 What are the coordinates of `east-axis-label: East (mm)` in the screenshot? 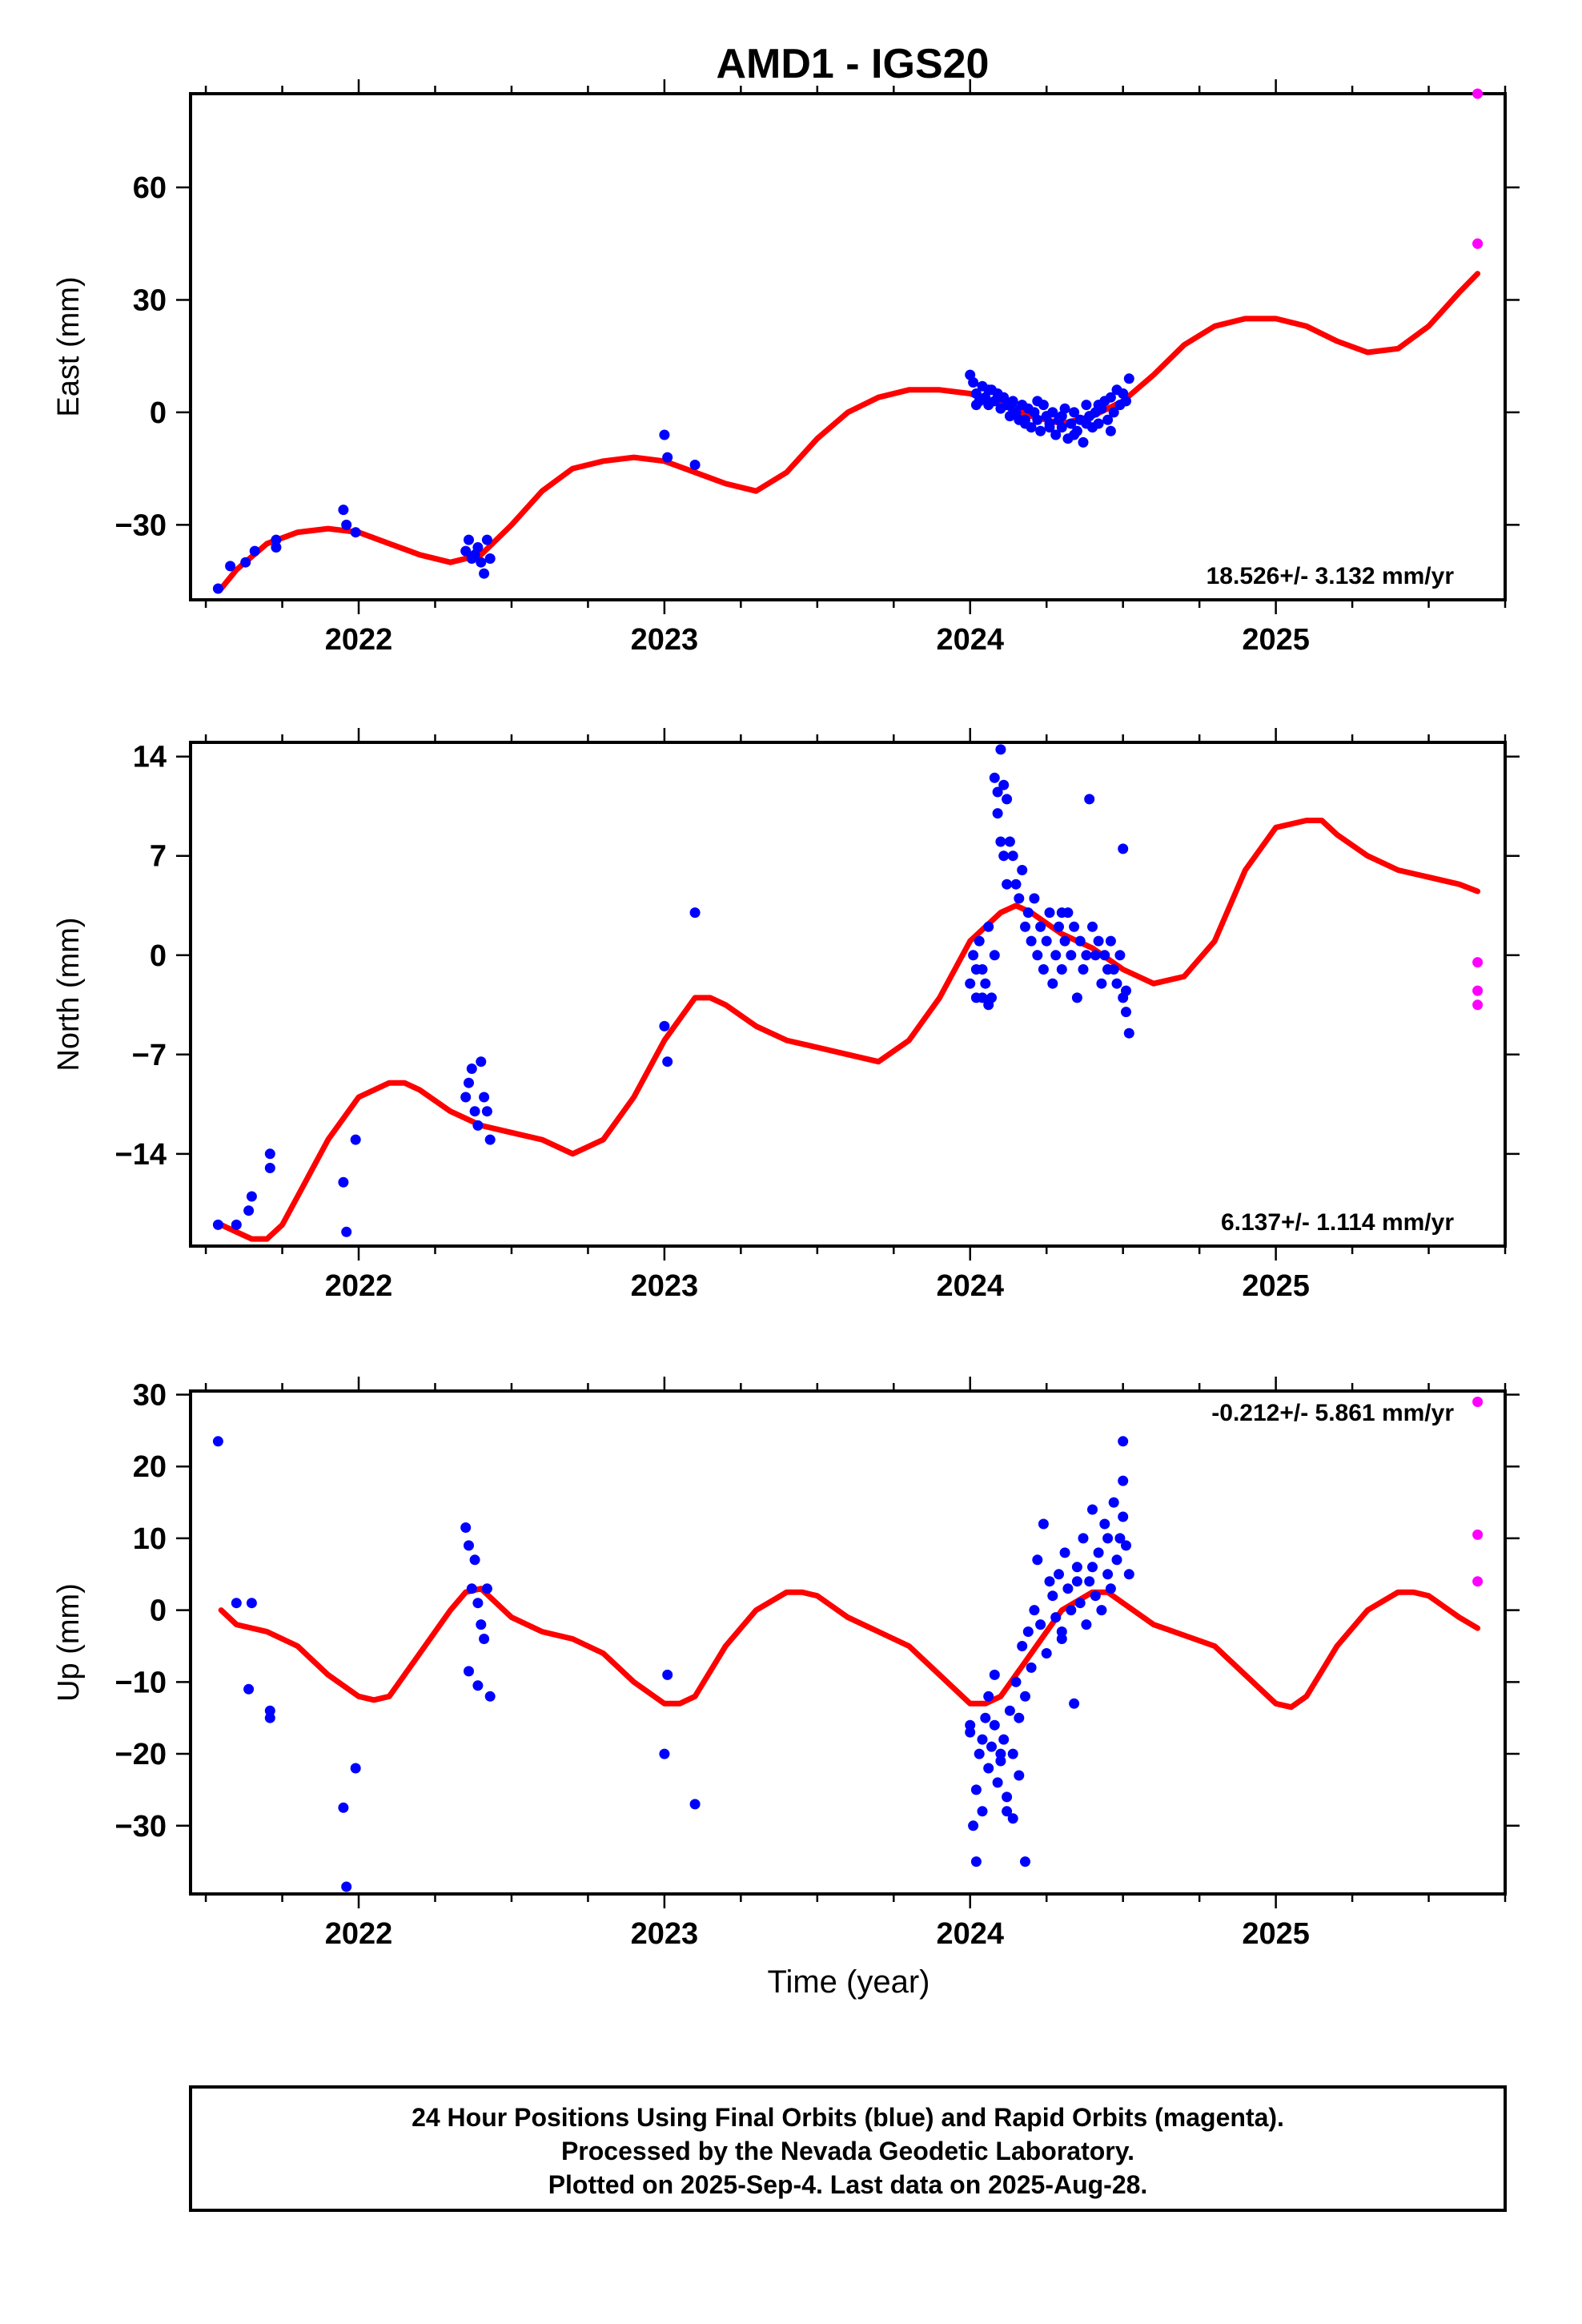 It's located at (69, 346).